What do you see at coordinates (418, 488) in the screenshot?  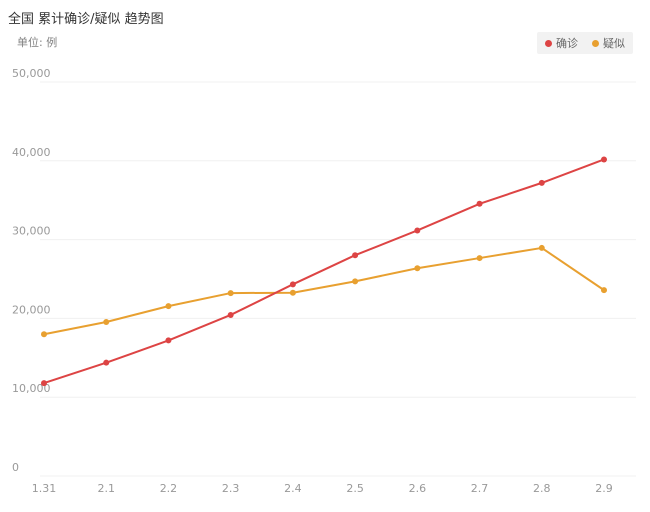 I see `x-tick-label: 2.6` at bounding box center [418, 488].